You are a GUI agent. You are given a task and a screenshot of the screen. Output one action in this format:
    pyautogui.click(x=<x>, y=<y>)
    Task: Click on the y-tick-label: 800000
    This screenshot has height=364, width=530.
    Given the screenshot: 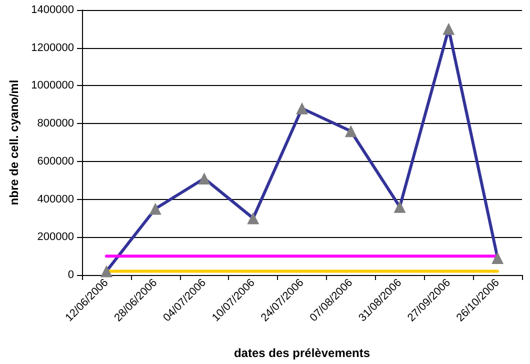 What is the action you would take?
    pyautogui.click(x=55, y=124)
    